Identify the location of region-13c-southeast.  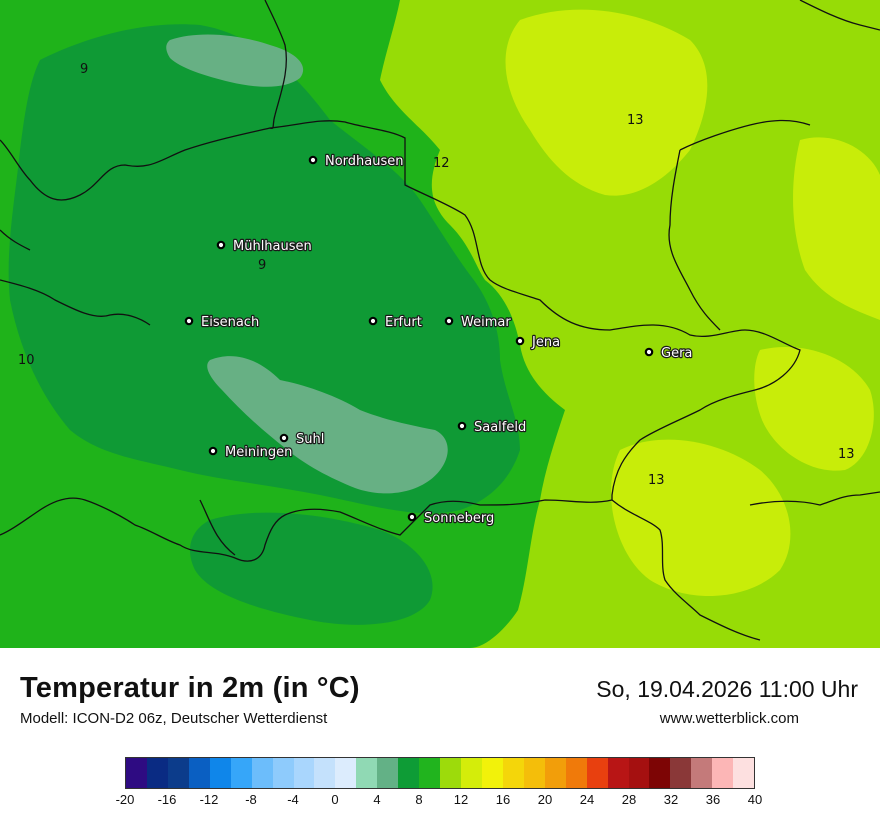
(701, 518).